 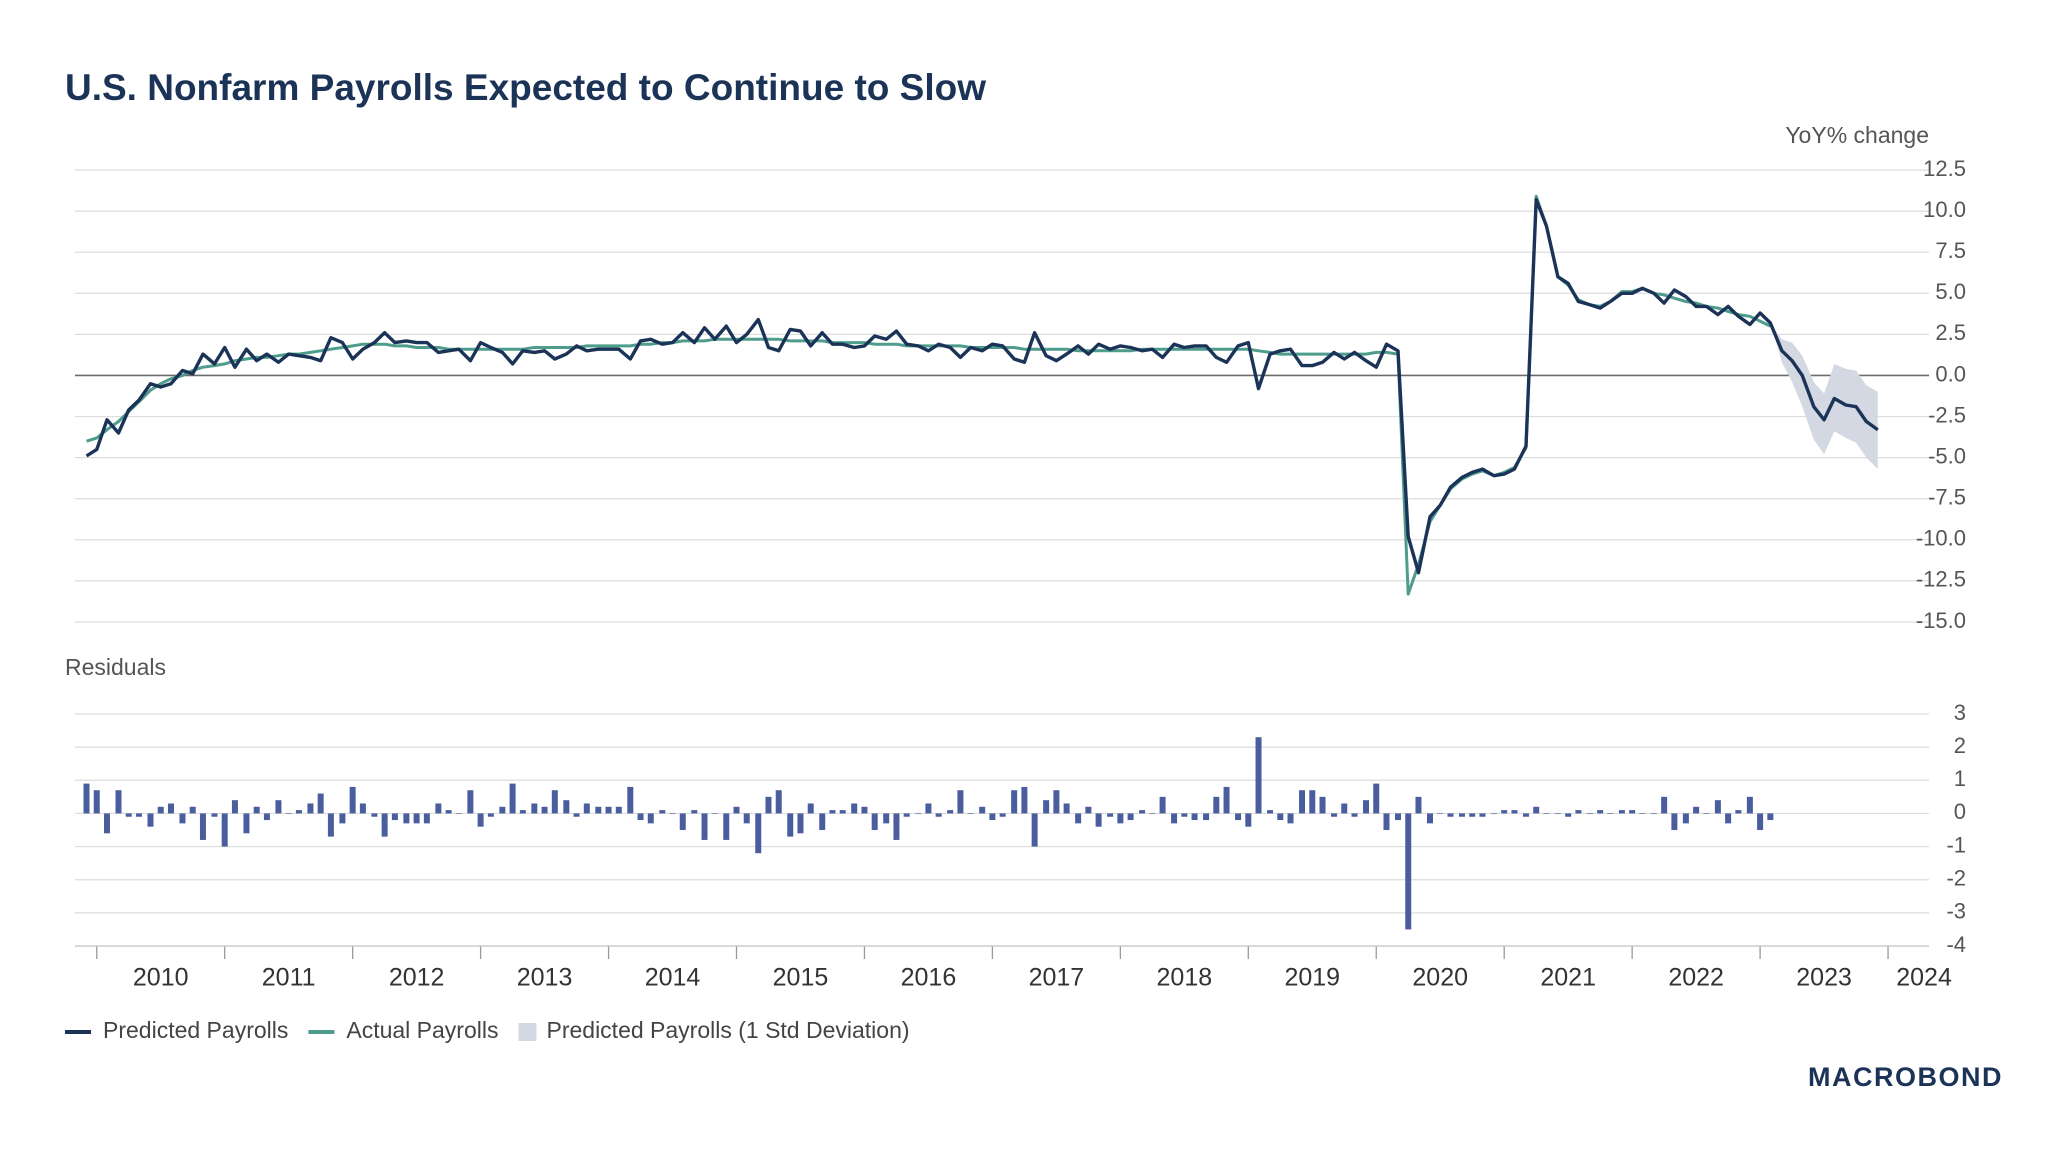 I want to click on y-tick-label: 5.0, so click(x=1950, y=291).